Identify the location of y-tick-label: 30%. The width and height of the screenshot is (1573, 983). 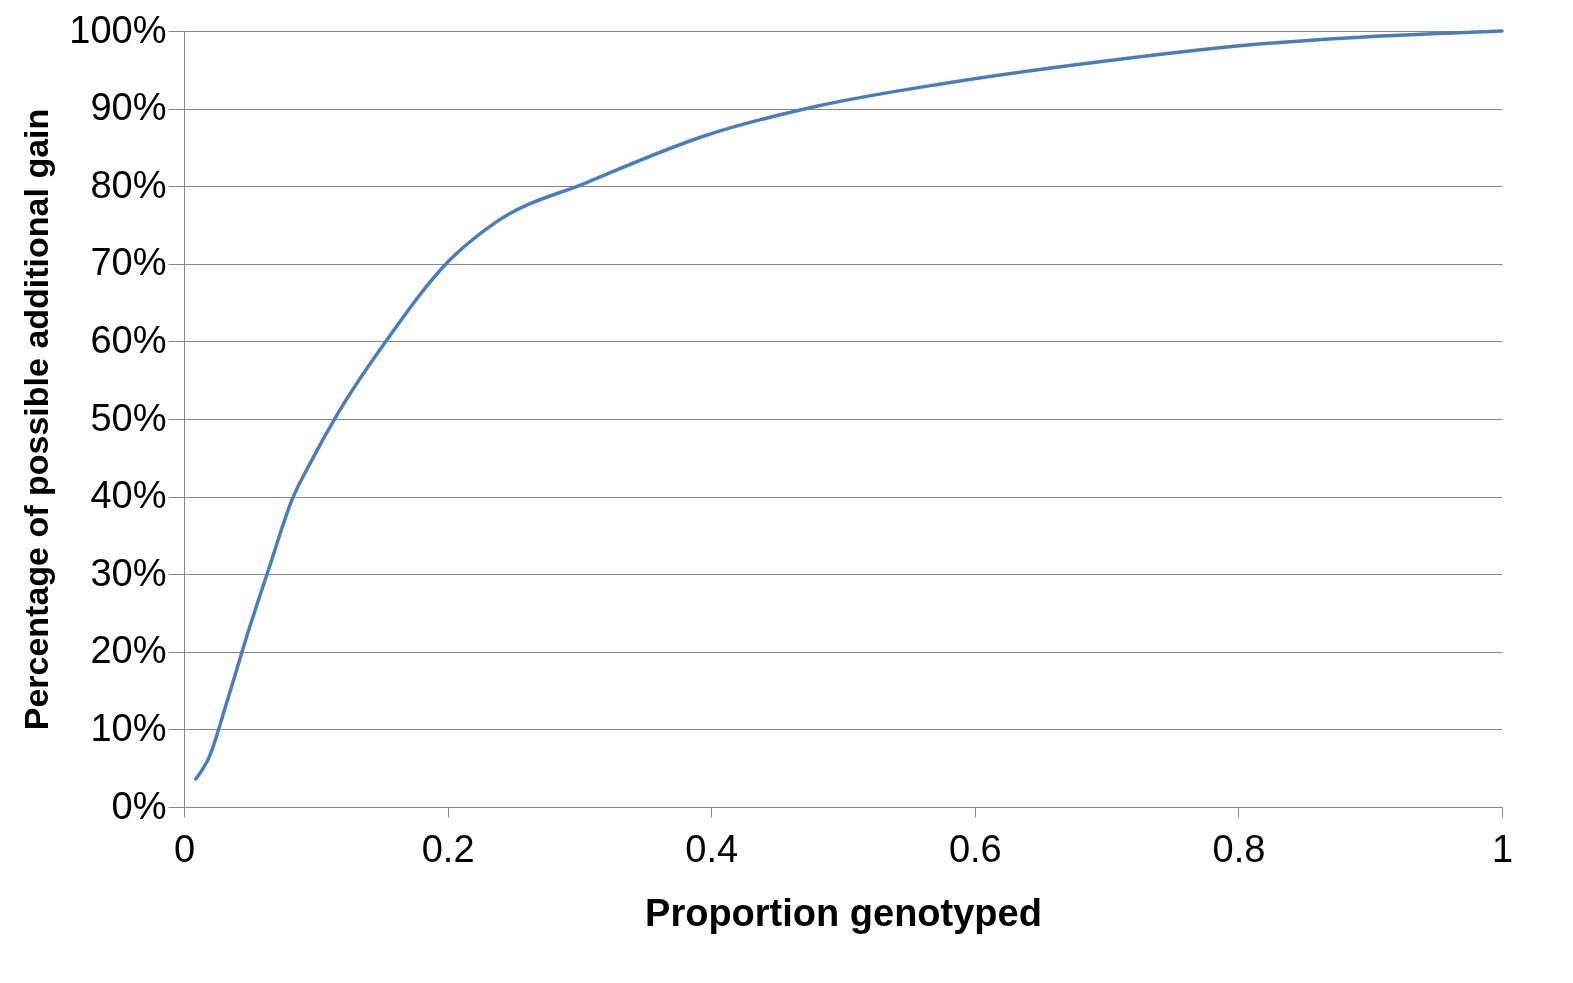
(128, 572).